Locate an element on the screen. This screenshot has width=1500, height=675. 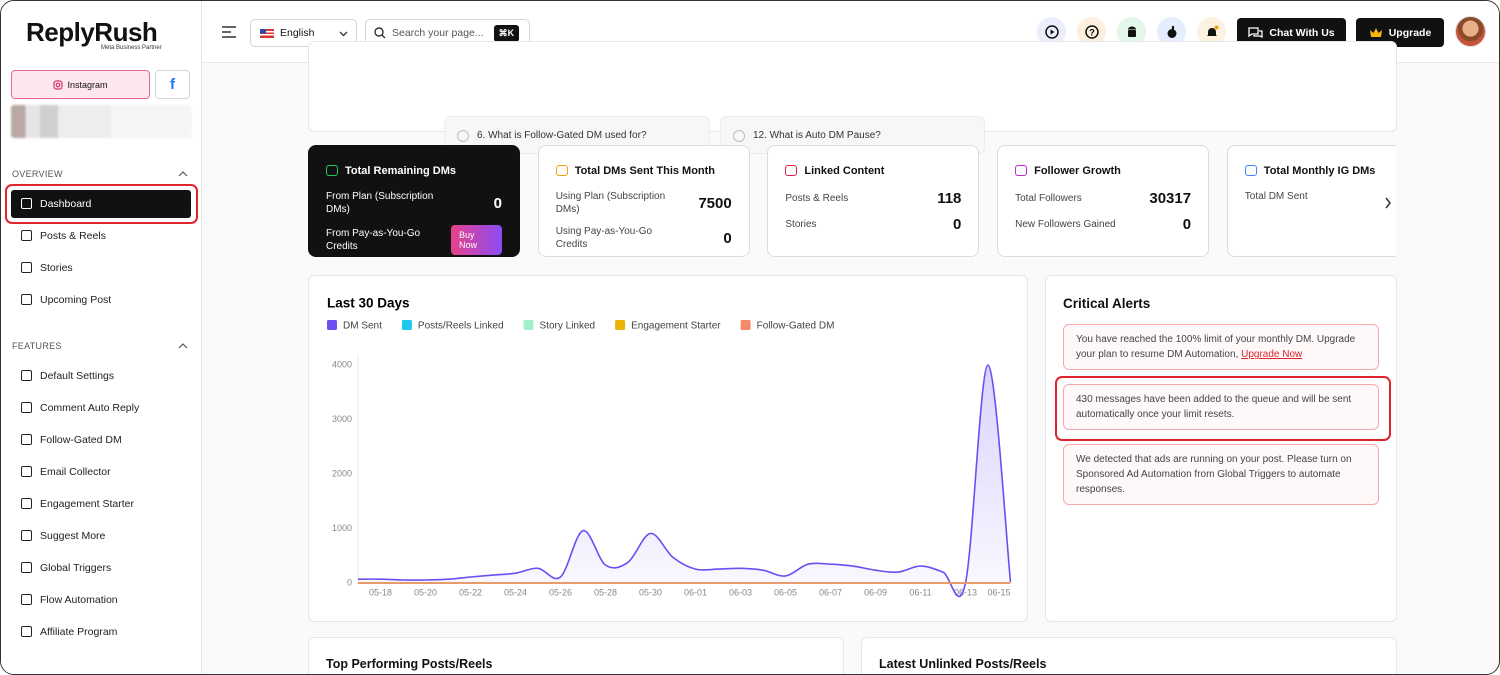
section-title: FEATURES is located at coordinates (37, 346).